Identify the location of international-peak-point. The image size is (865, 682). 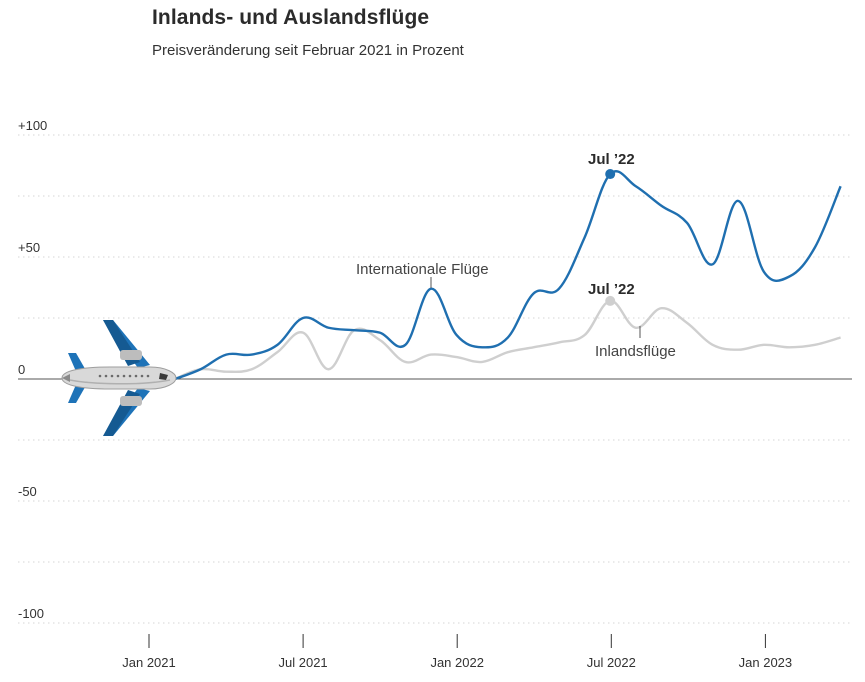
(610, 174).